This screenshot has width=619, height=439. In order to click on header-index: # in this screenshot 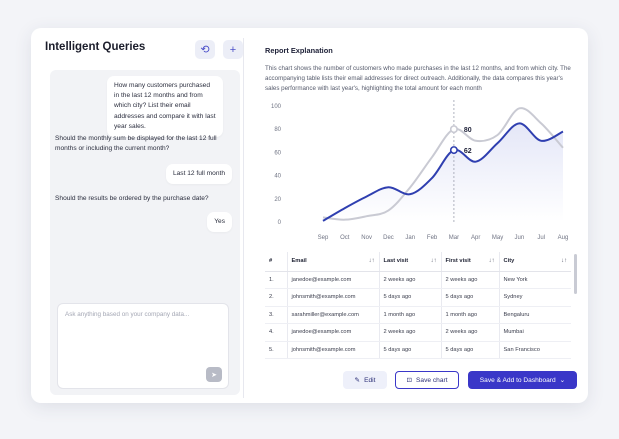, I will do `click(276, 262)`.